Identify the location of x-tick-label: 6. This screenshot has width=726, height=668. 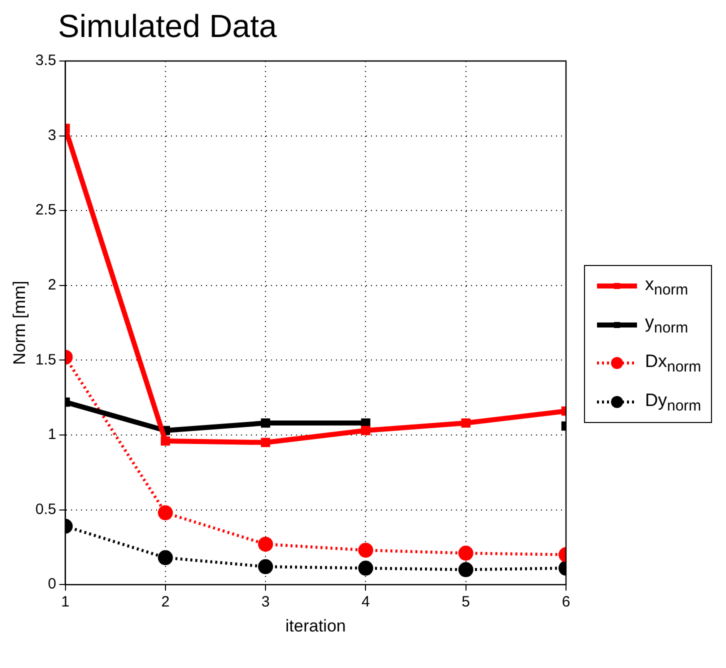
(566, 602).